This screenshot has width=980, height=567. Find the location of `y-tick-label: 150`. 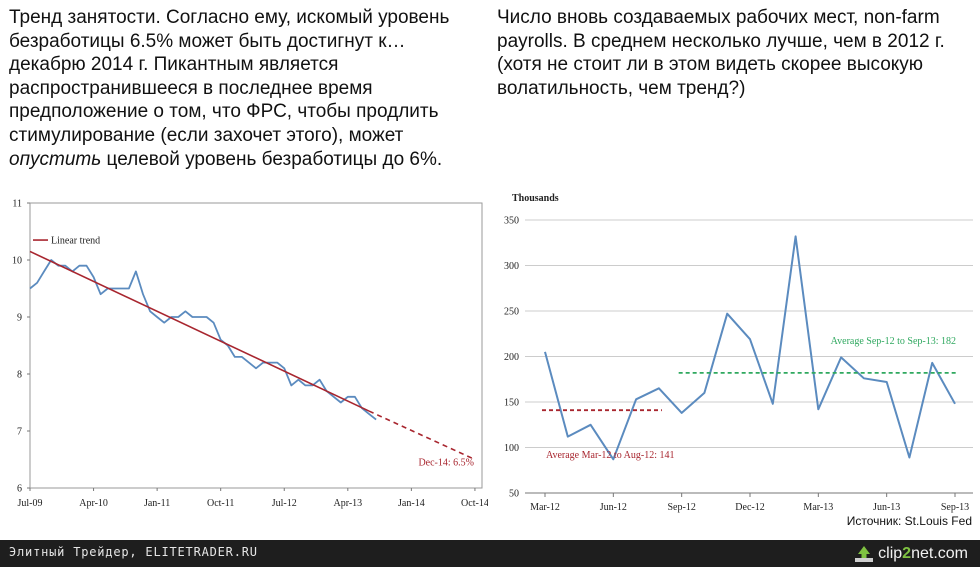

y-tick-label: 150 is located at coordinates (511, 403).